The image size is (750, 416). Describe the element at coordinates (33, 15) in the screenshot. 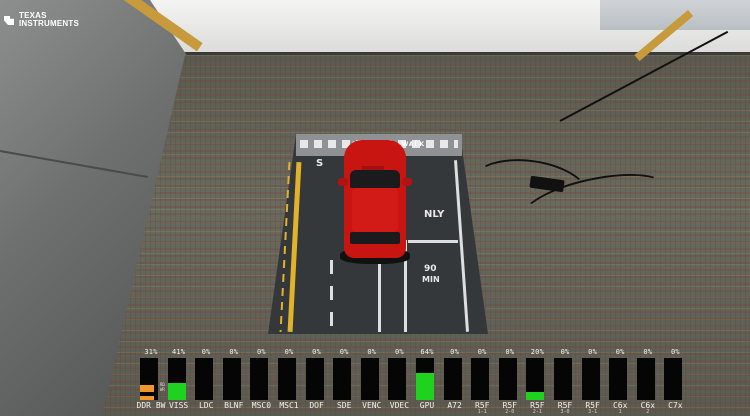

I see `logo-line1: TEXAS` at that location.